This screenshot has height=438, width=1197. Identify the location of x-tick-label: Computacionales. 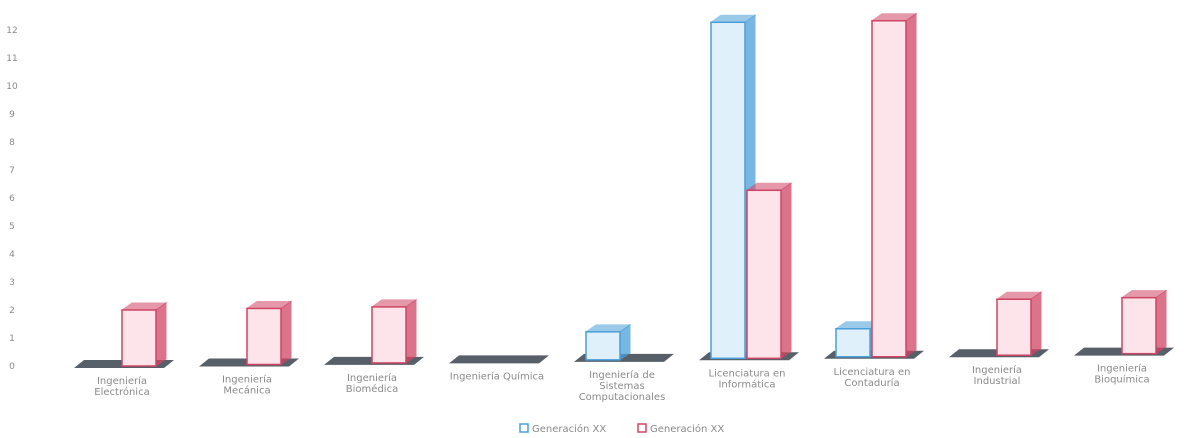
(622, 397).